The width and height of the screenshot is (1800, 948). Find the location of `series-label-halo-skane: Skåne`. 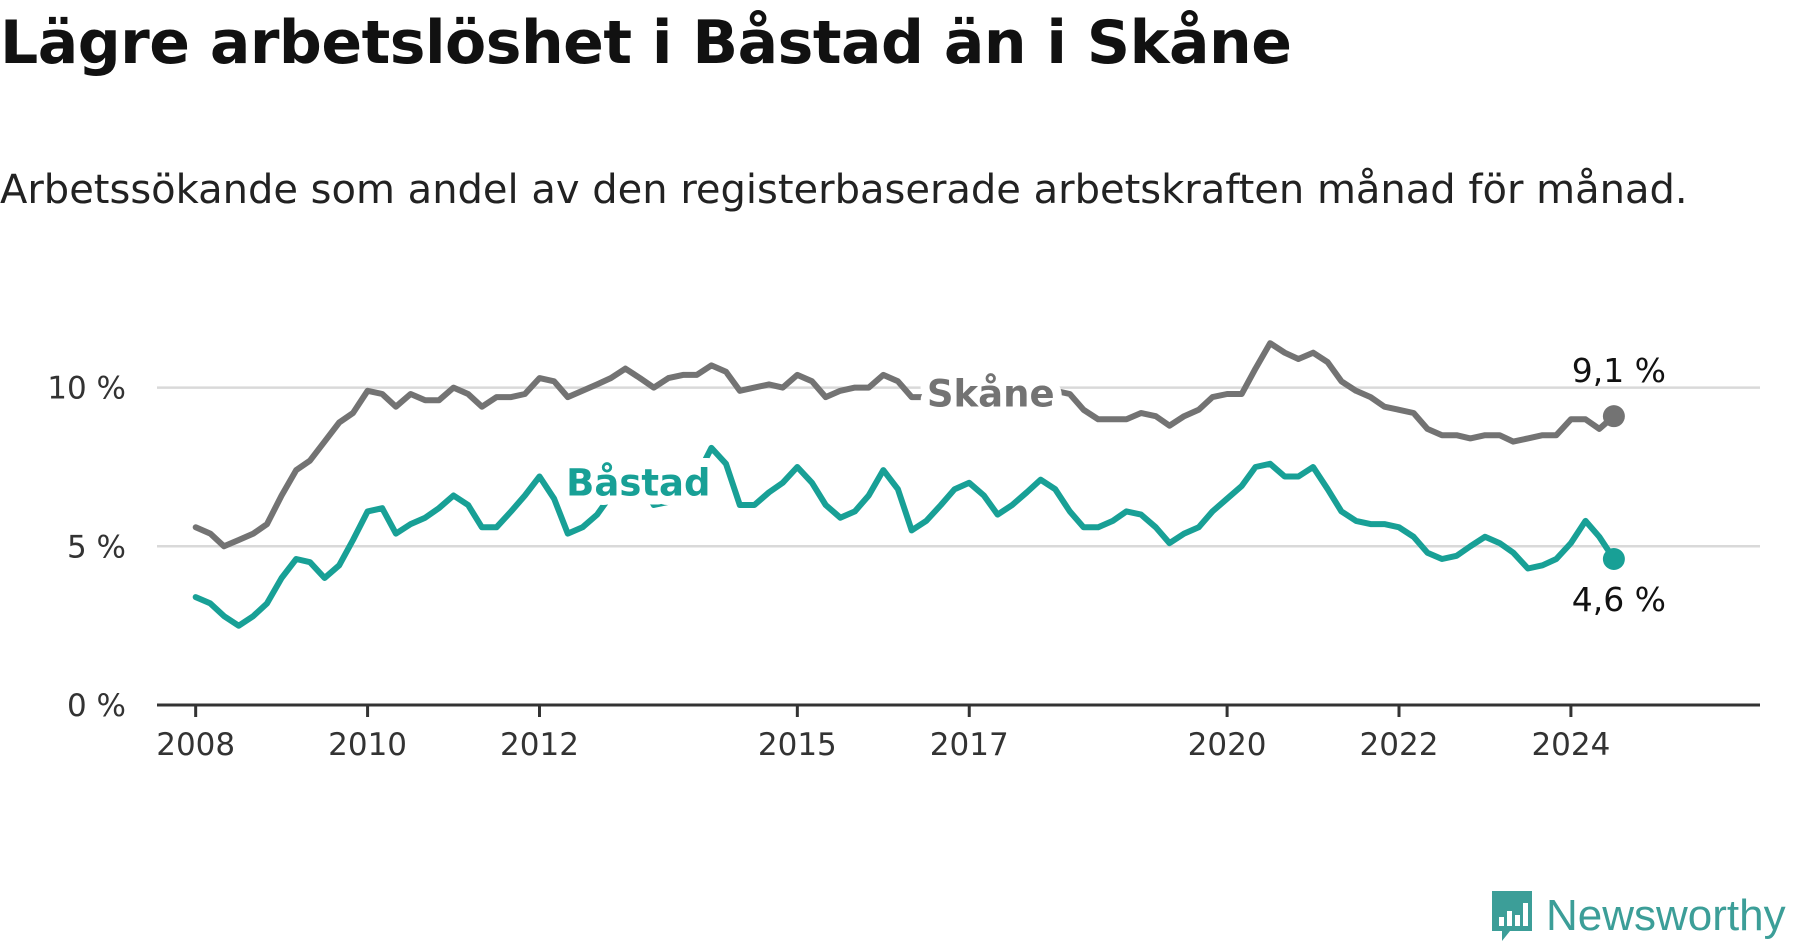

series-label-halo-skane: Skåne is located at coordinates (991, 394).